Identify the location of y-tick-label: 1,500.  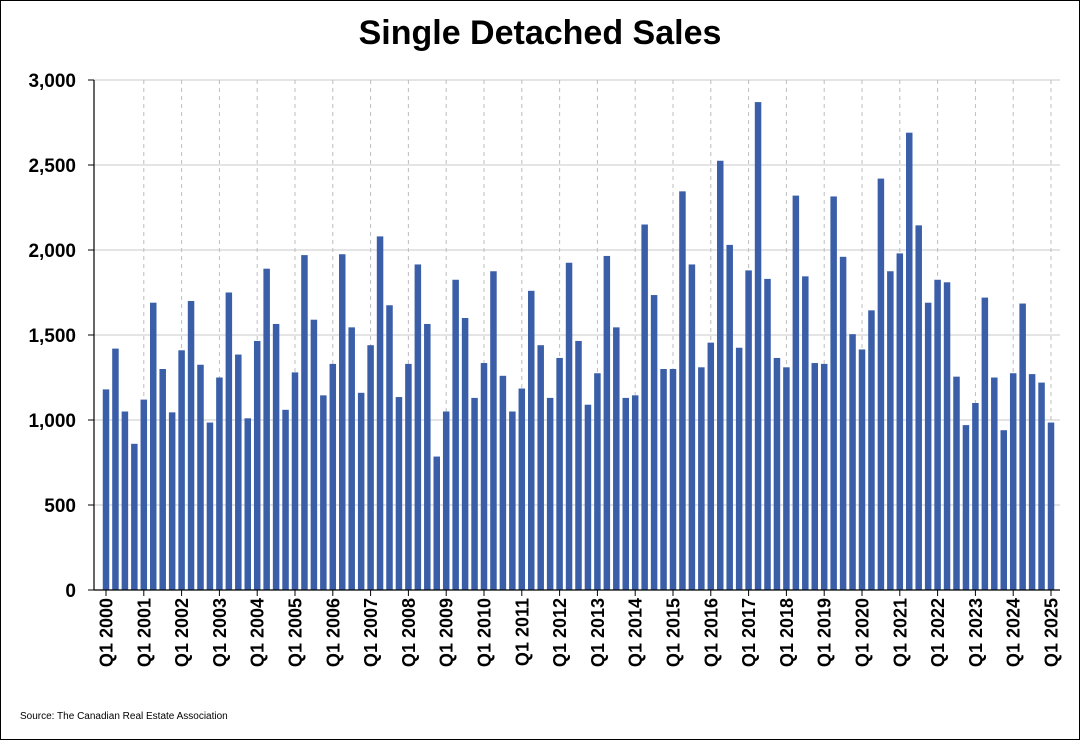
(52, 336).